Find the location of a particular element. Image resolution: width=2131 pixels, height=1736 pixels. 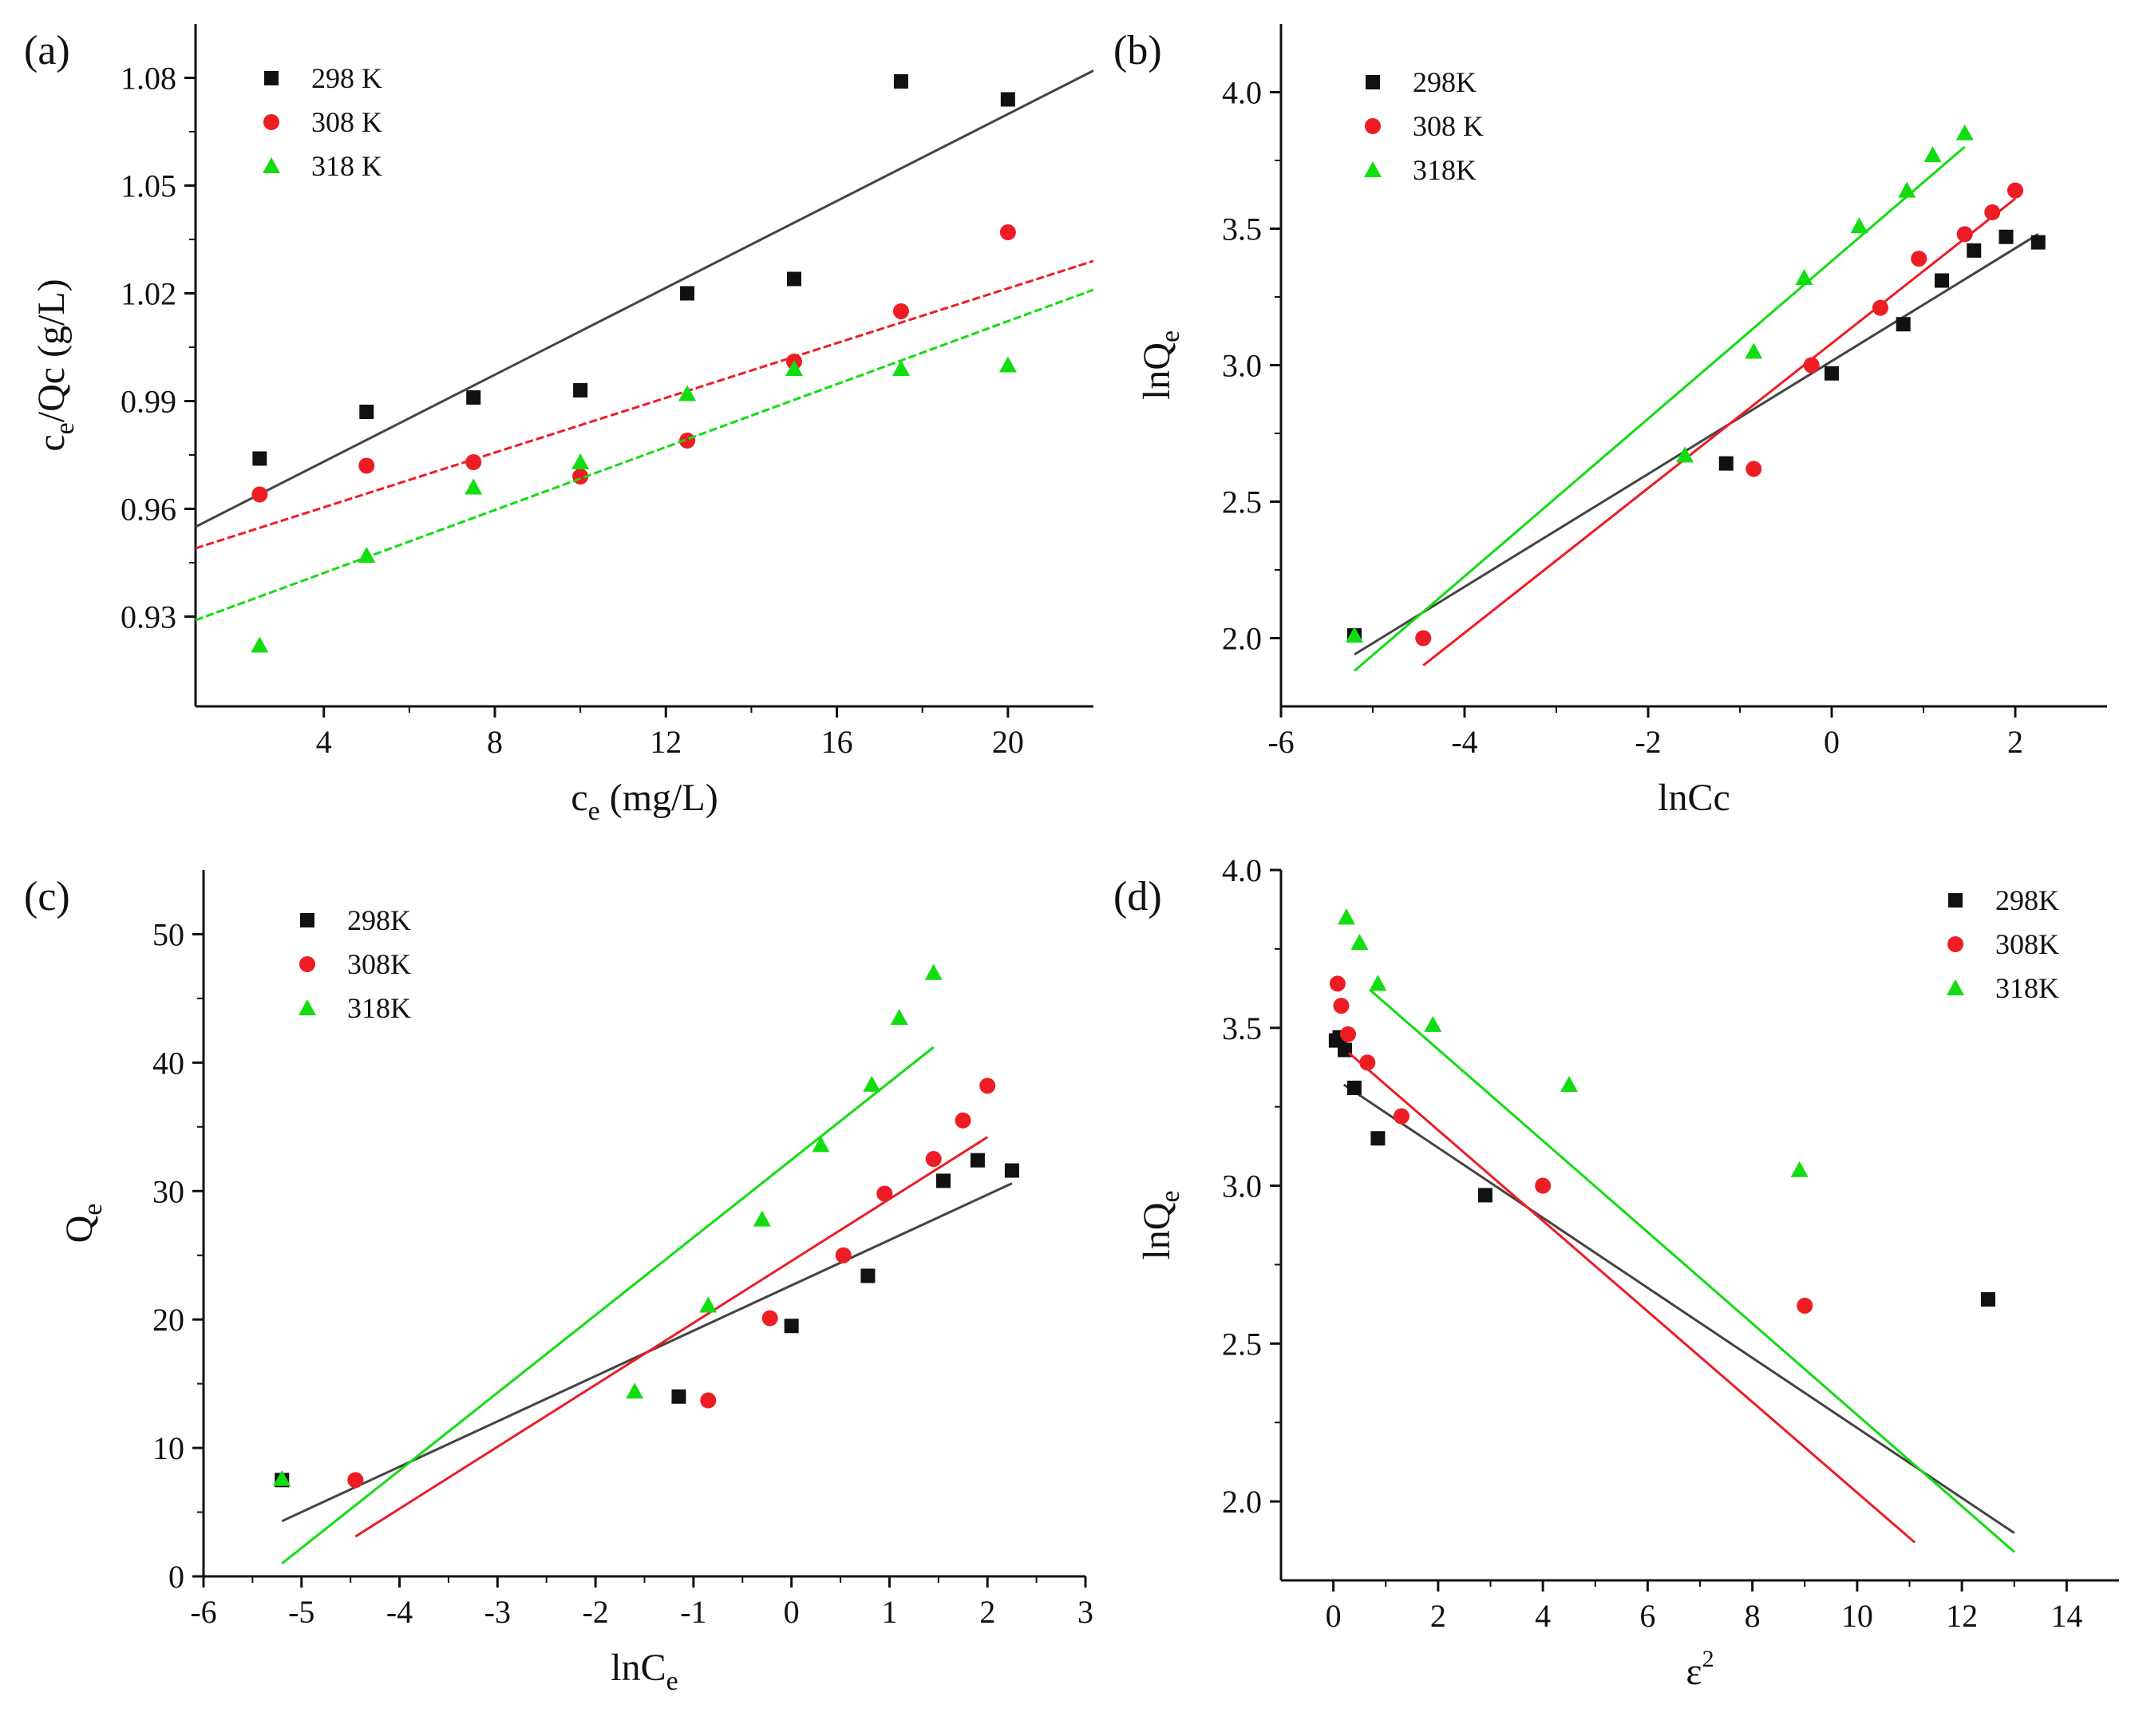

y-tick-label: 50 is located at coordinates (168, 934).